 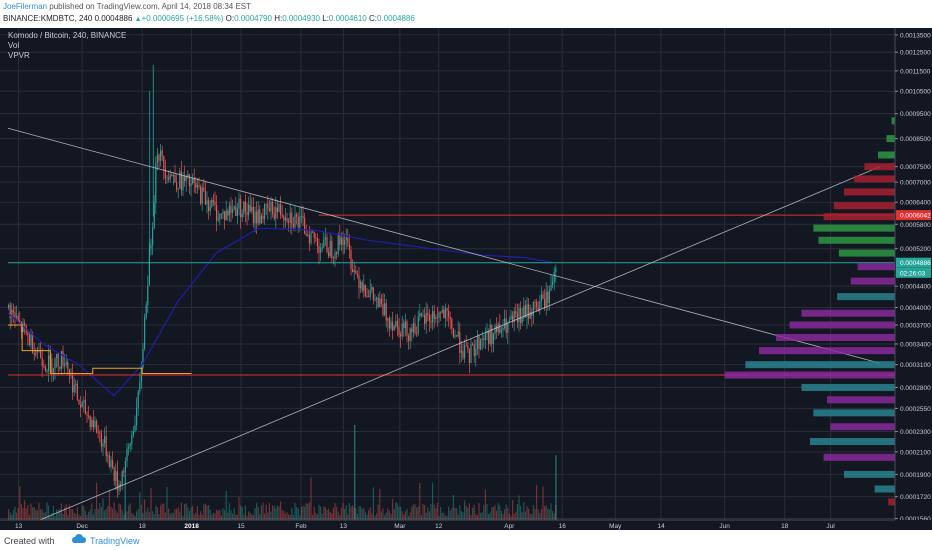 What do you see at coordinates (354, 472) in the screenshot?
I see `volume-spike` at bounding box center [354, 472].